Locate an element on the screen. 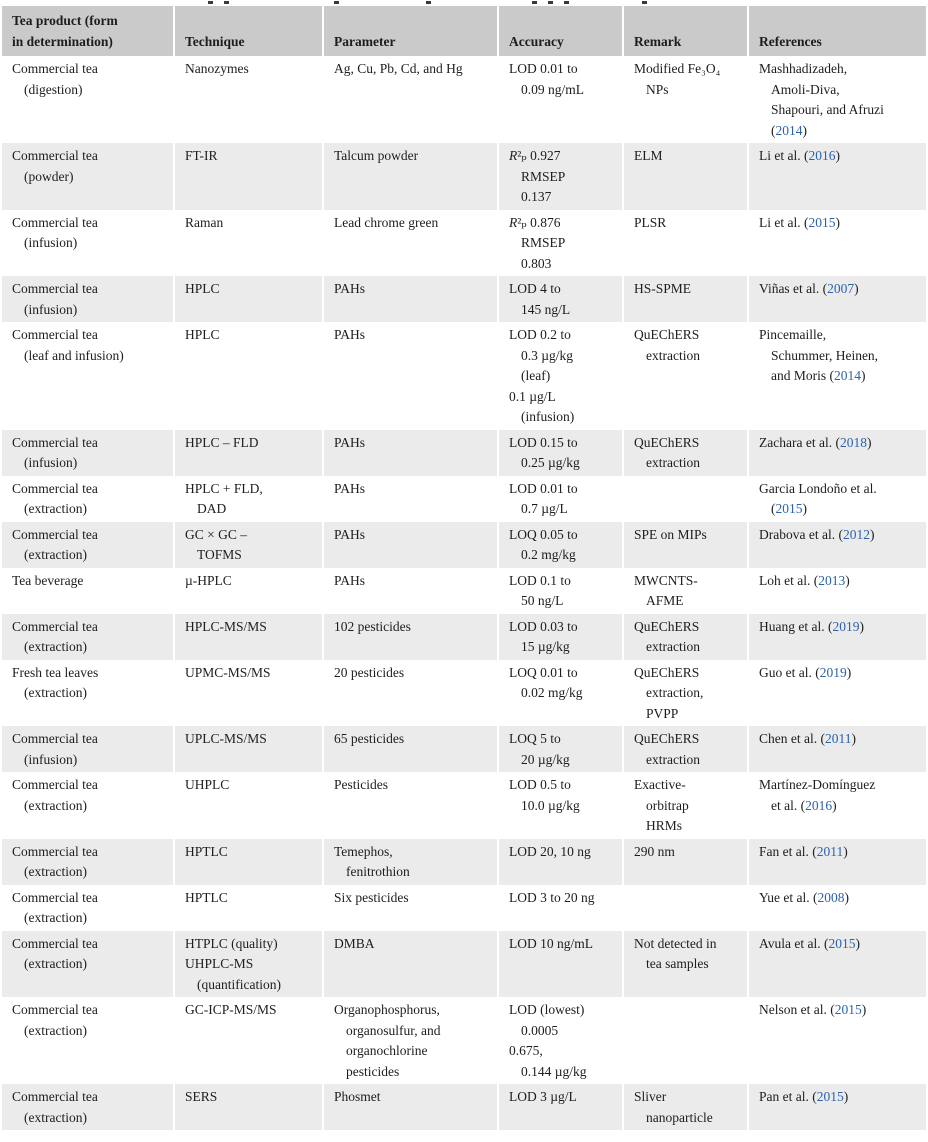  citation-year-link: 2018 is located at coordinates (853, 442).